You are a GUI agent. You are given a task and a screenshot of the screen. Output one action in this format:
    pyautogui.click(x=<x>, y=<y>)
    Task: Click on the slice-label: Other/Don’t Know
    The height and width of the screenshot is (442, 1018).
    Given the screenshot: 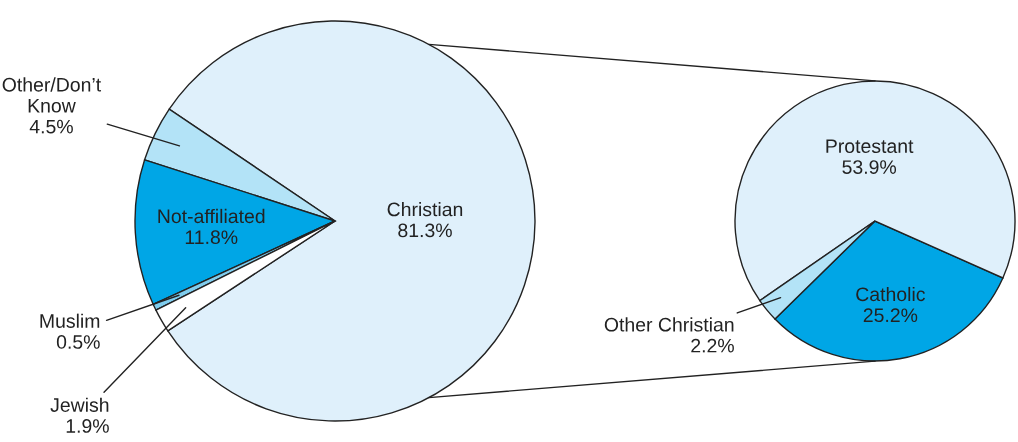 What is the action you would take?
    pyautogui.click(x=52, y=95)
    